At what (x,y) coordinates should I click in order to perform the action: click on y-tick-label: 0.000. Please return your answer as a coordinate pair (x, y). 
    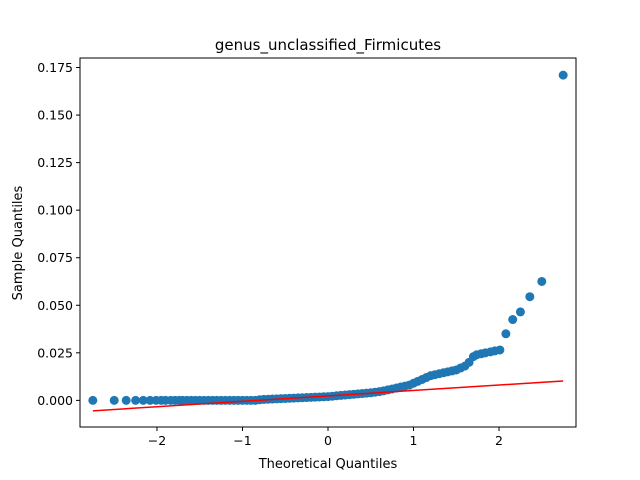
    Looking at the image, I should click on (55, 400).